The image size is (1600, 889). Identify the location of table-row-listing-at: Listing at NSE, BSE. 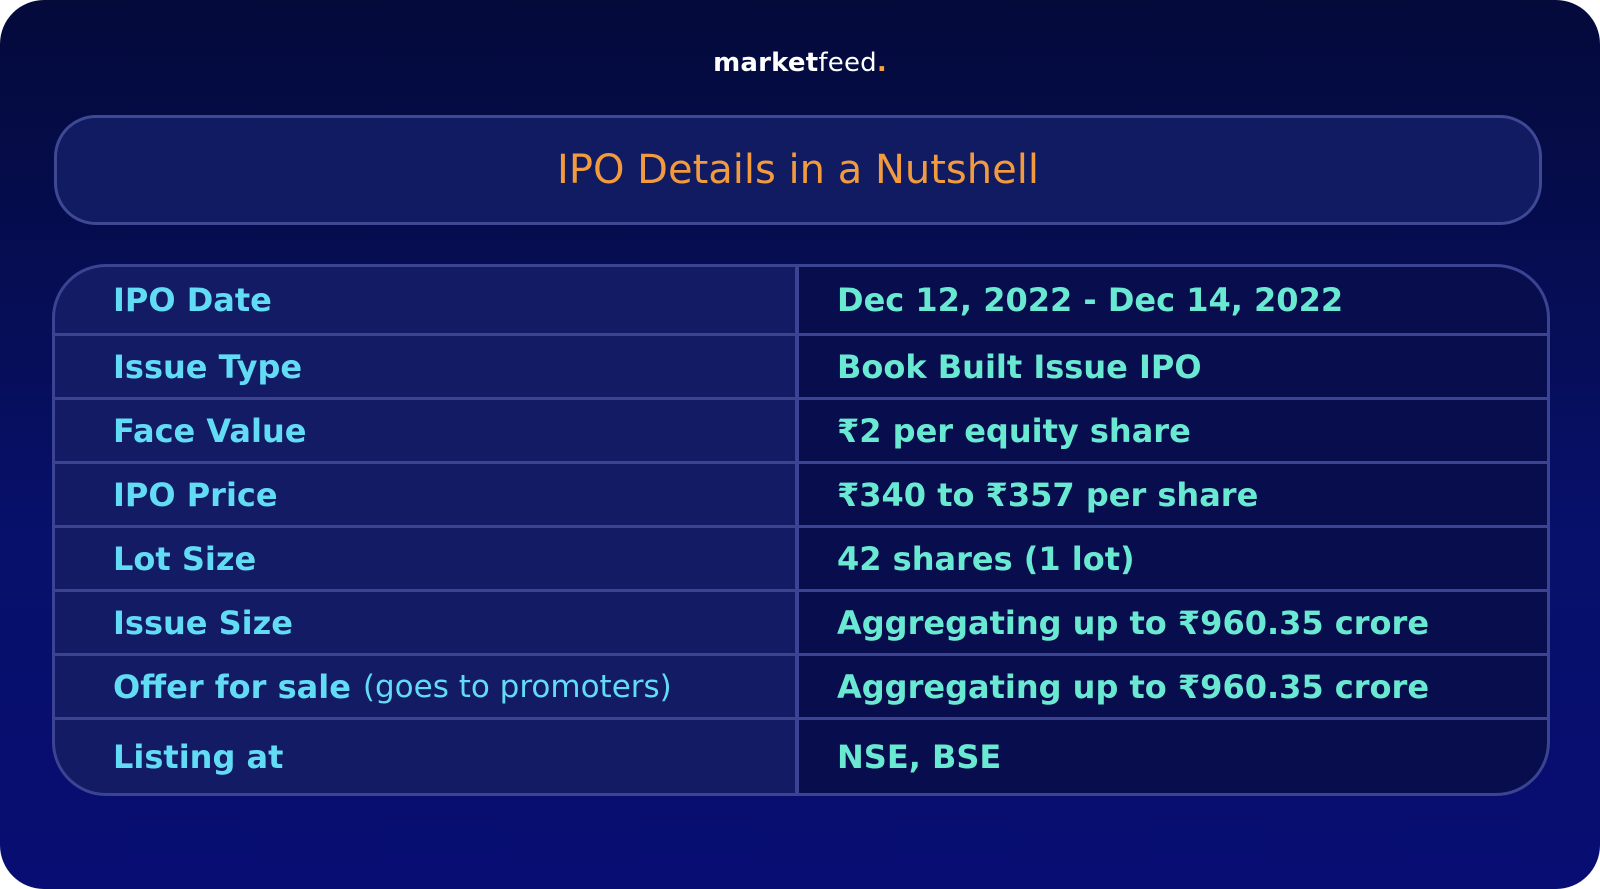
(801, 756).